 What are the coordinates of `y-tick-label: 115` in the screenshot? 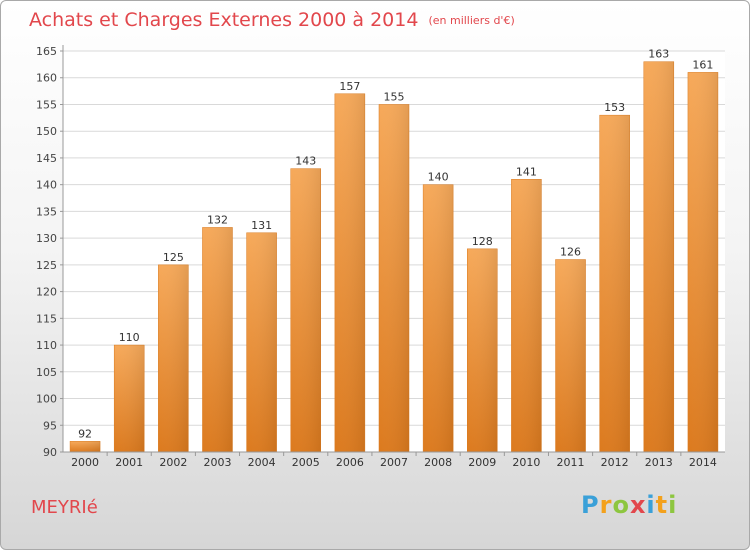 It's located at (46, 318).